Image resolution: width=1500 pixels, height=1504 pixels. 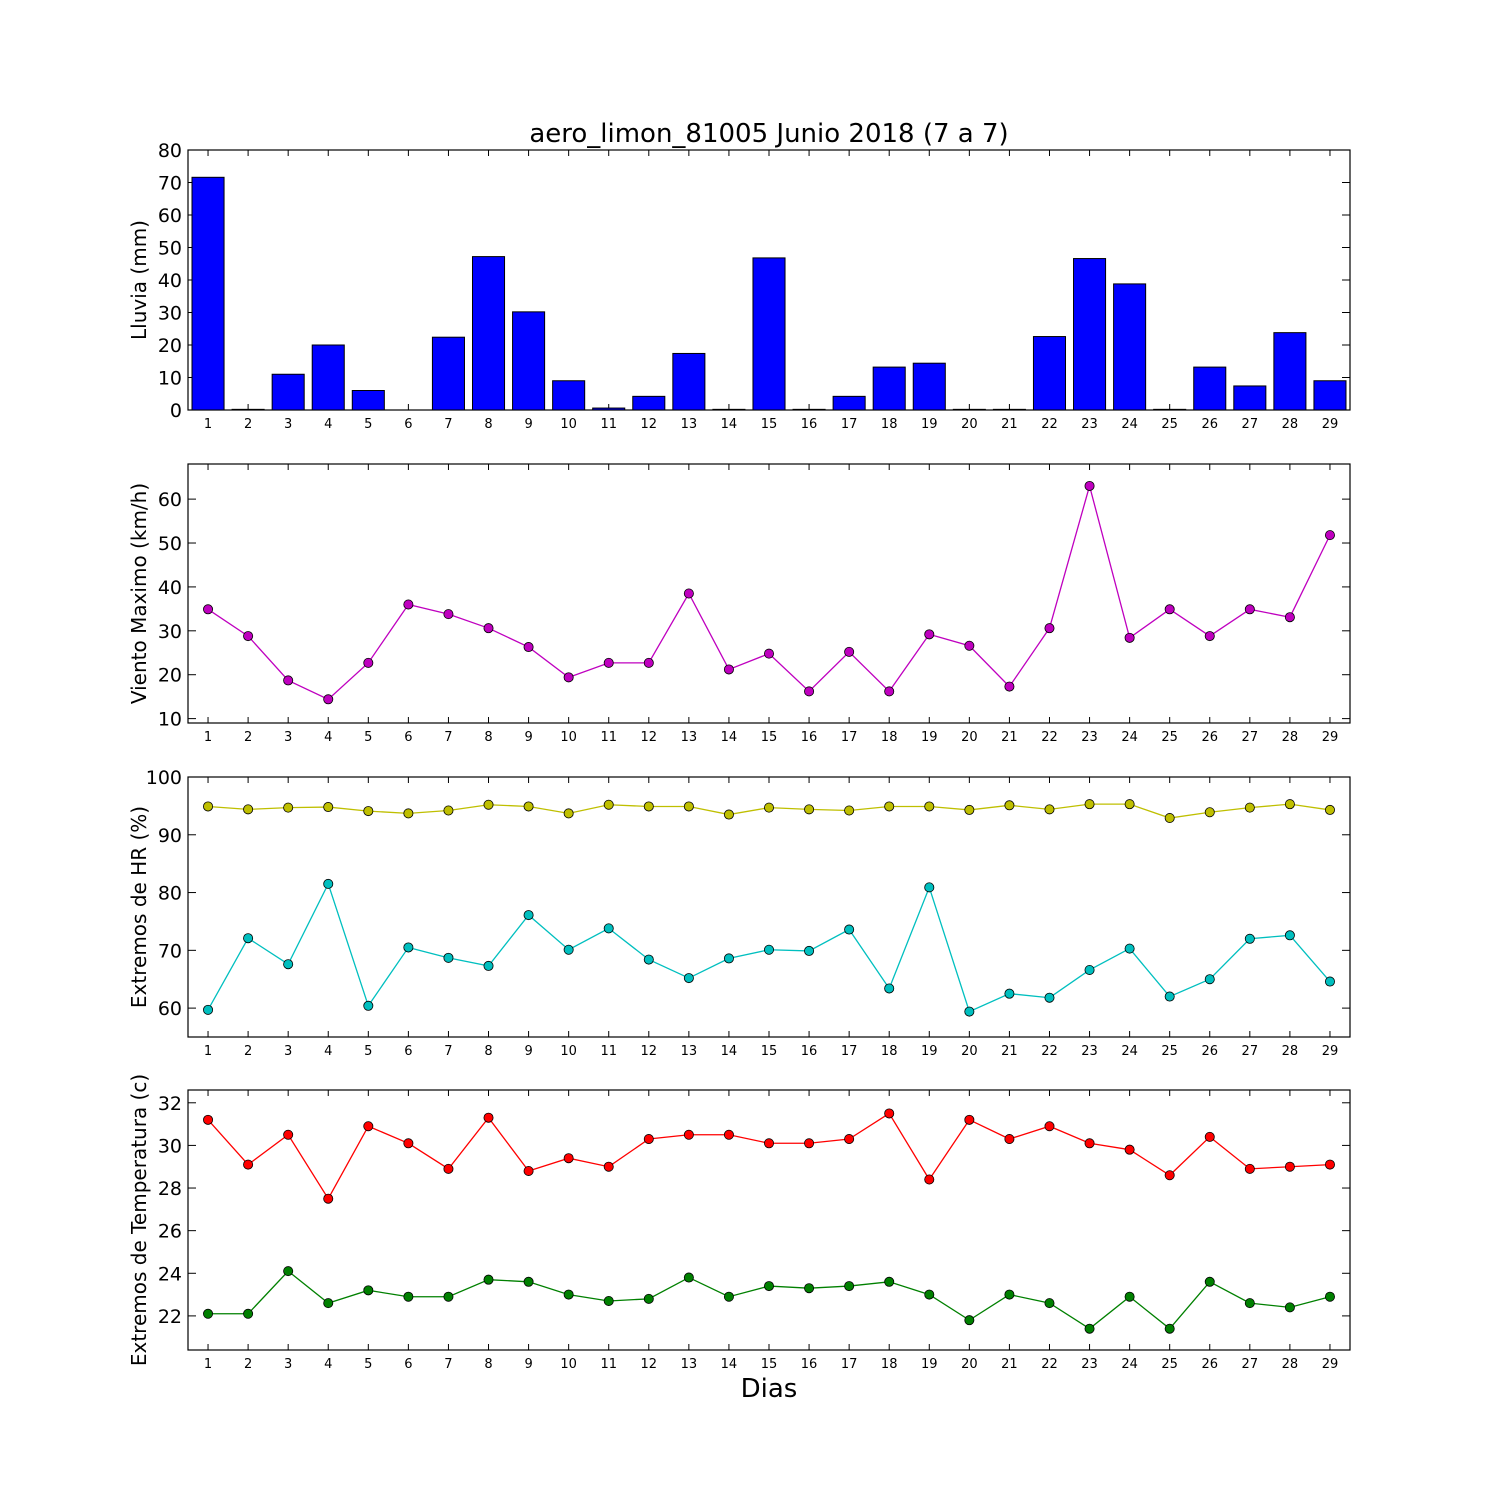 What do you see at coordinates (929, 1364) in the screenshot?
I see `x-tick-label: 19` at bounding box center [929, 1364].